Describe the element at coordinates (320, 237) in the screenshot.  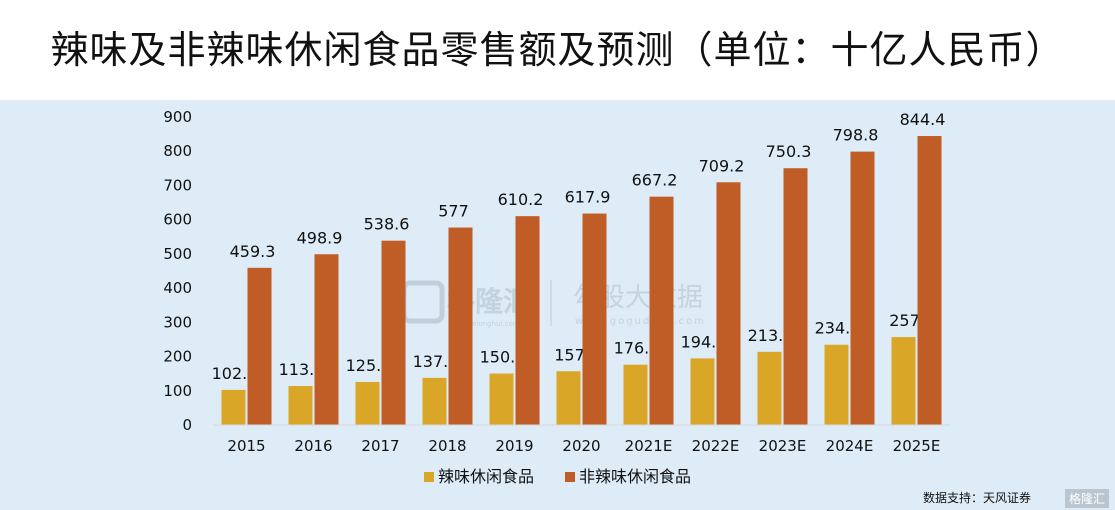
I see `data-label: 498.9` at that location.